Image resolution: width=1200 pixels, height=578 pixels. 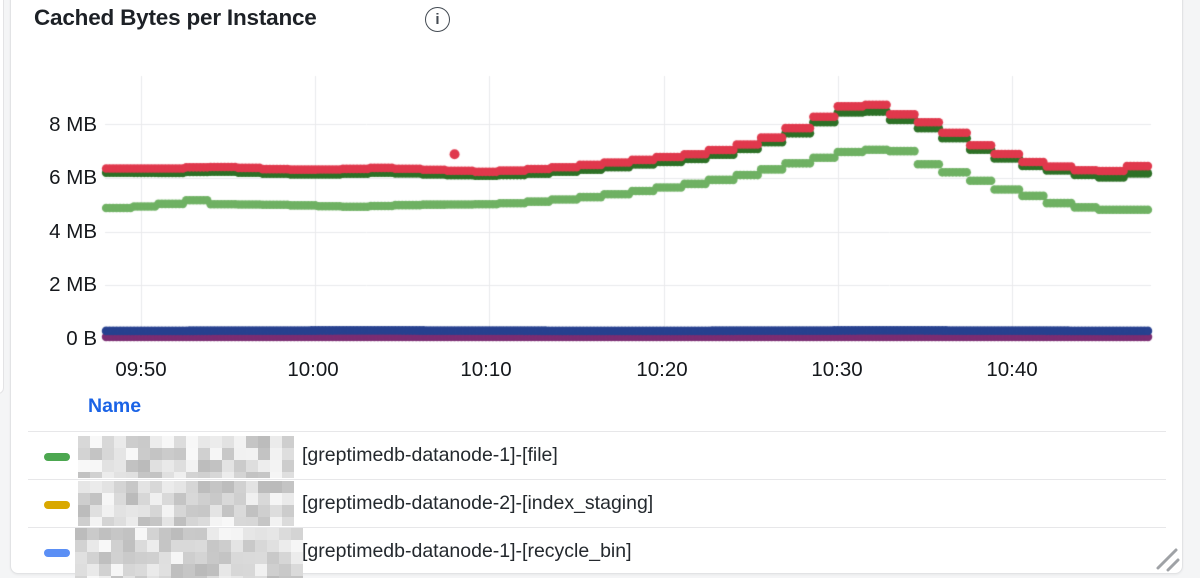 I want to click on x-tick-0950: 09:50, so click(x=141, y=369).